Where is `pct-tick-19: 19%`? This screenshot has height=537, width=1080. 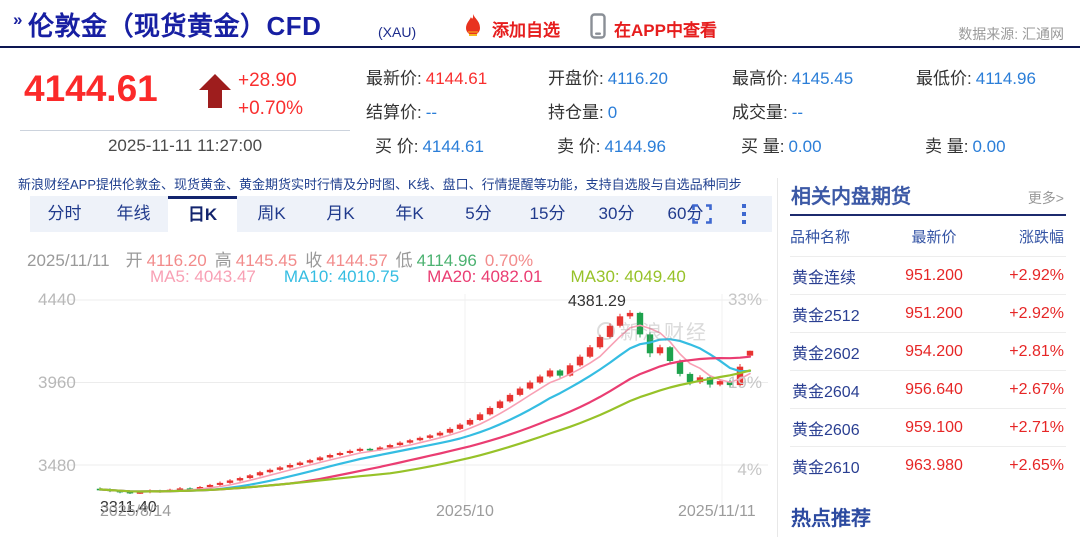
pct-tick-19: 19% is located at coordinates (744, 382).